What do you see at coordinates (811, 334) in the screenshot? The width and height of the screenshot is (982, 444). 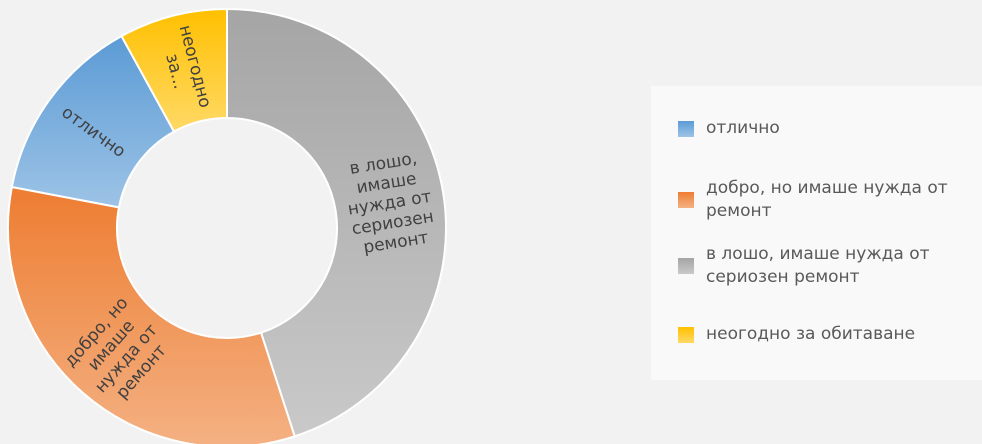 I see `legend-label: неогодно за обитаване` at bounding box center [811, 334].